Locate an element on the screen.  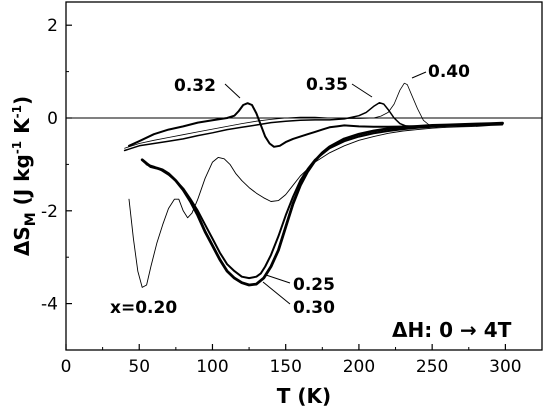
x-tick-label-250: 250 is located at coordinates (432, 367).